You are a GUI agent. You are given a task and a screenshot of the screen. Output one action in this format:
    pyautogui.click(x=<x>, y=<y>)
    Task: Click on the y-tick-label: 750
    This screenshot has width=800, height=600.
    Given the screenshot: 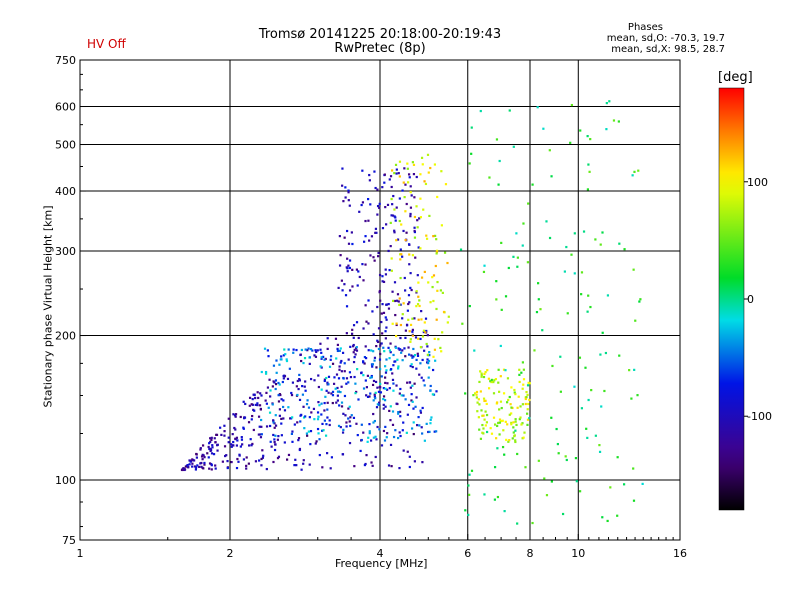 What is the action you would take?
    pyautogui.click(x=65, y=60)
    